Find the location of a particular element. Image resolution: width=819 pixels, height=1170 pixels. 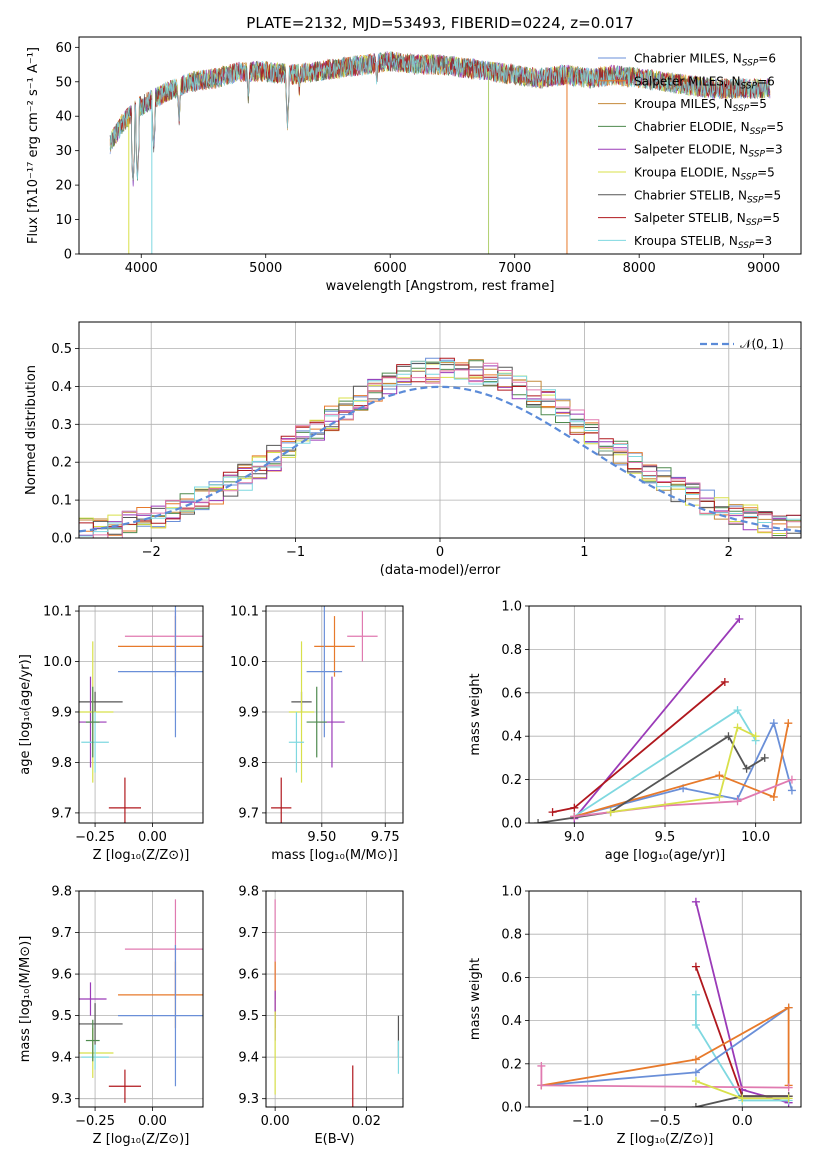

histogram-series is located at coordinates (440, 450).